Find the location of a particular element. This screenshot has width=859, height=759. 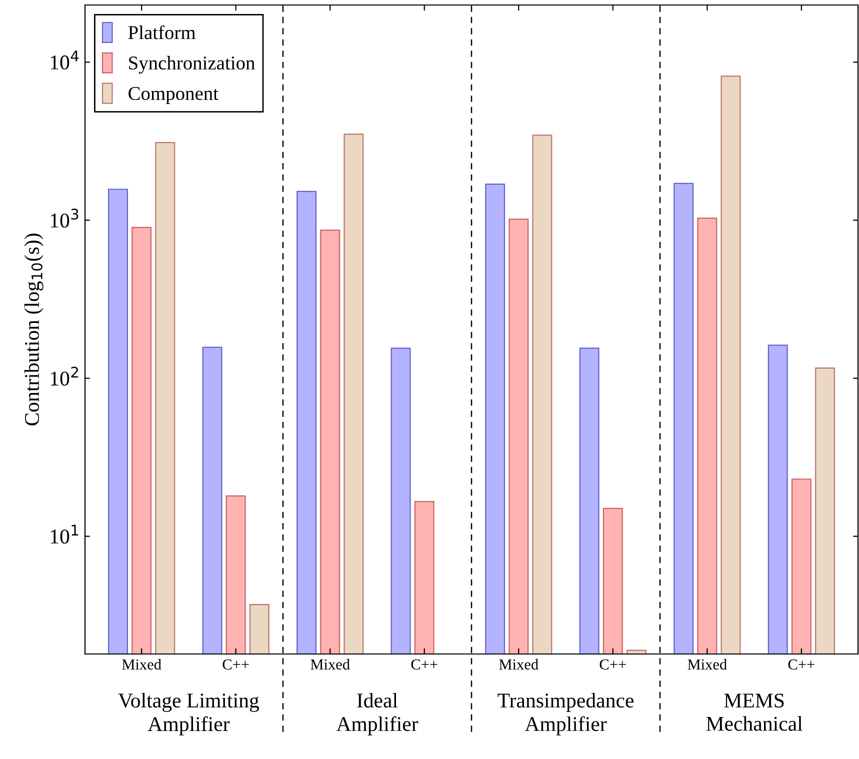

text: MEMS Mechanical is located at coordinates (754, 712).